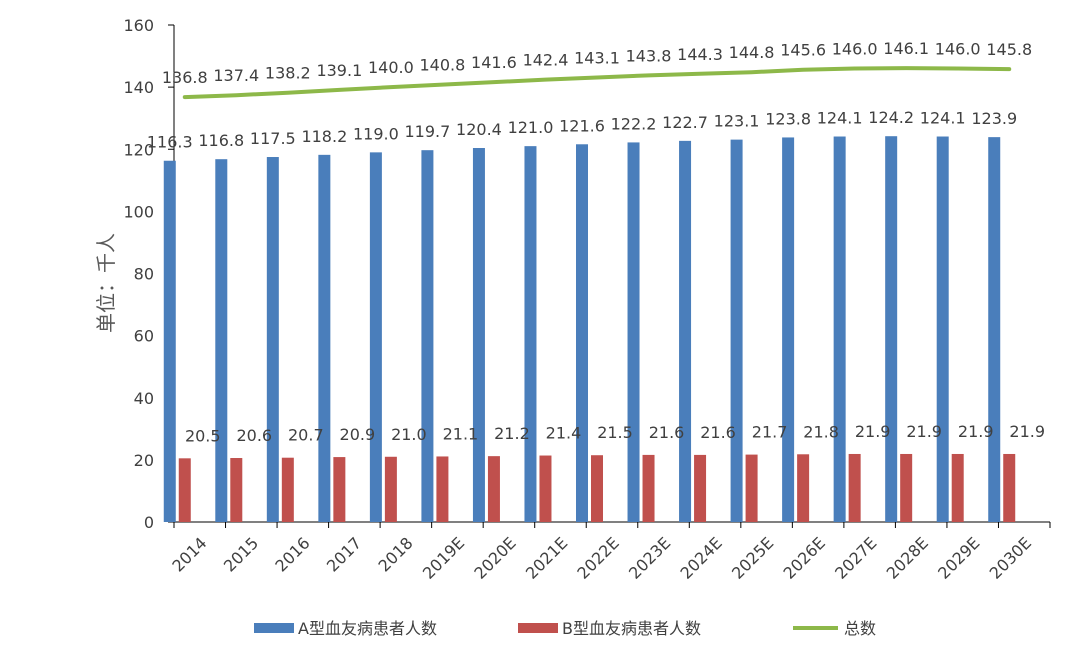  I want to click on x-tick-label: 2014, so click(189, 554).